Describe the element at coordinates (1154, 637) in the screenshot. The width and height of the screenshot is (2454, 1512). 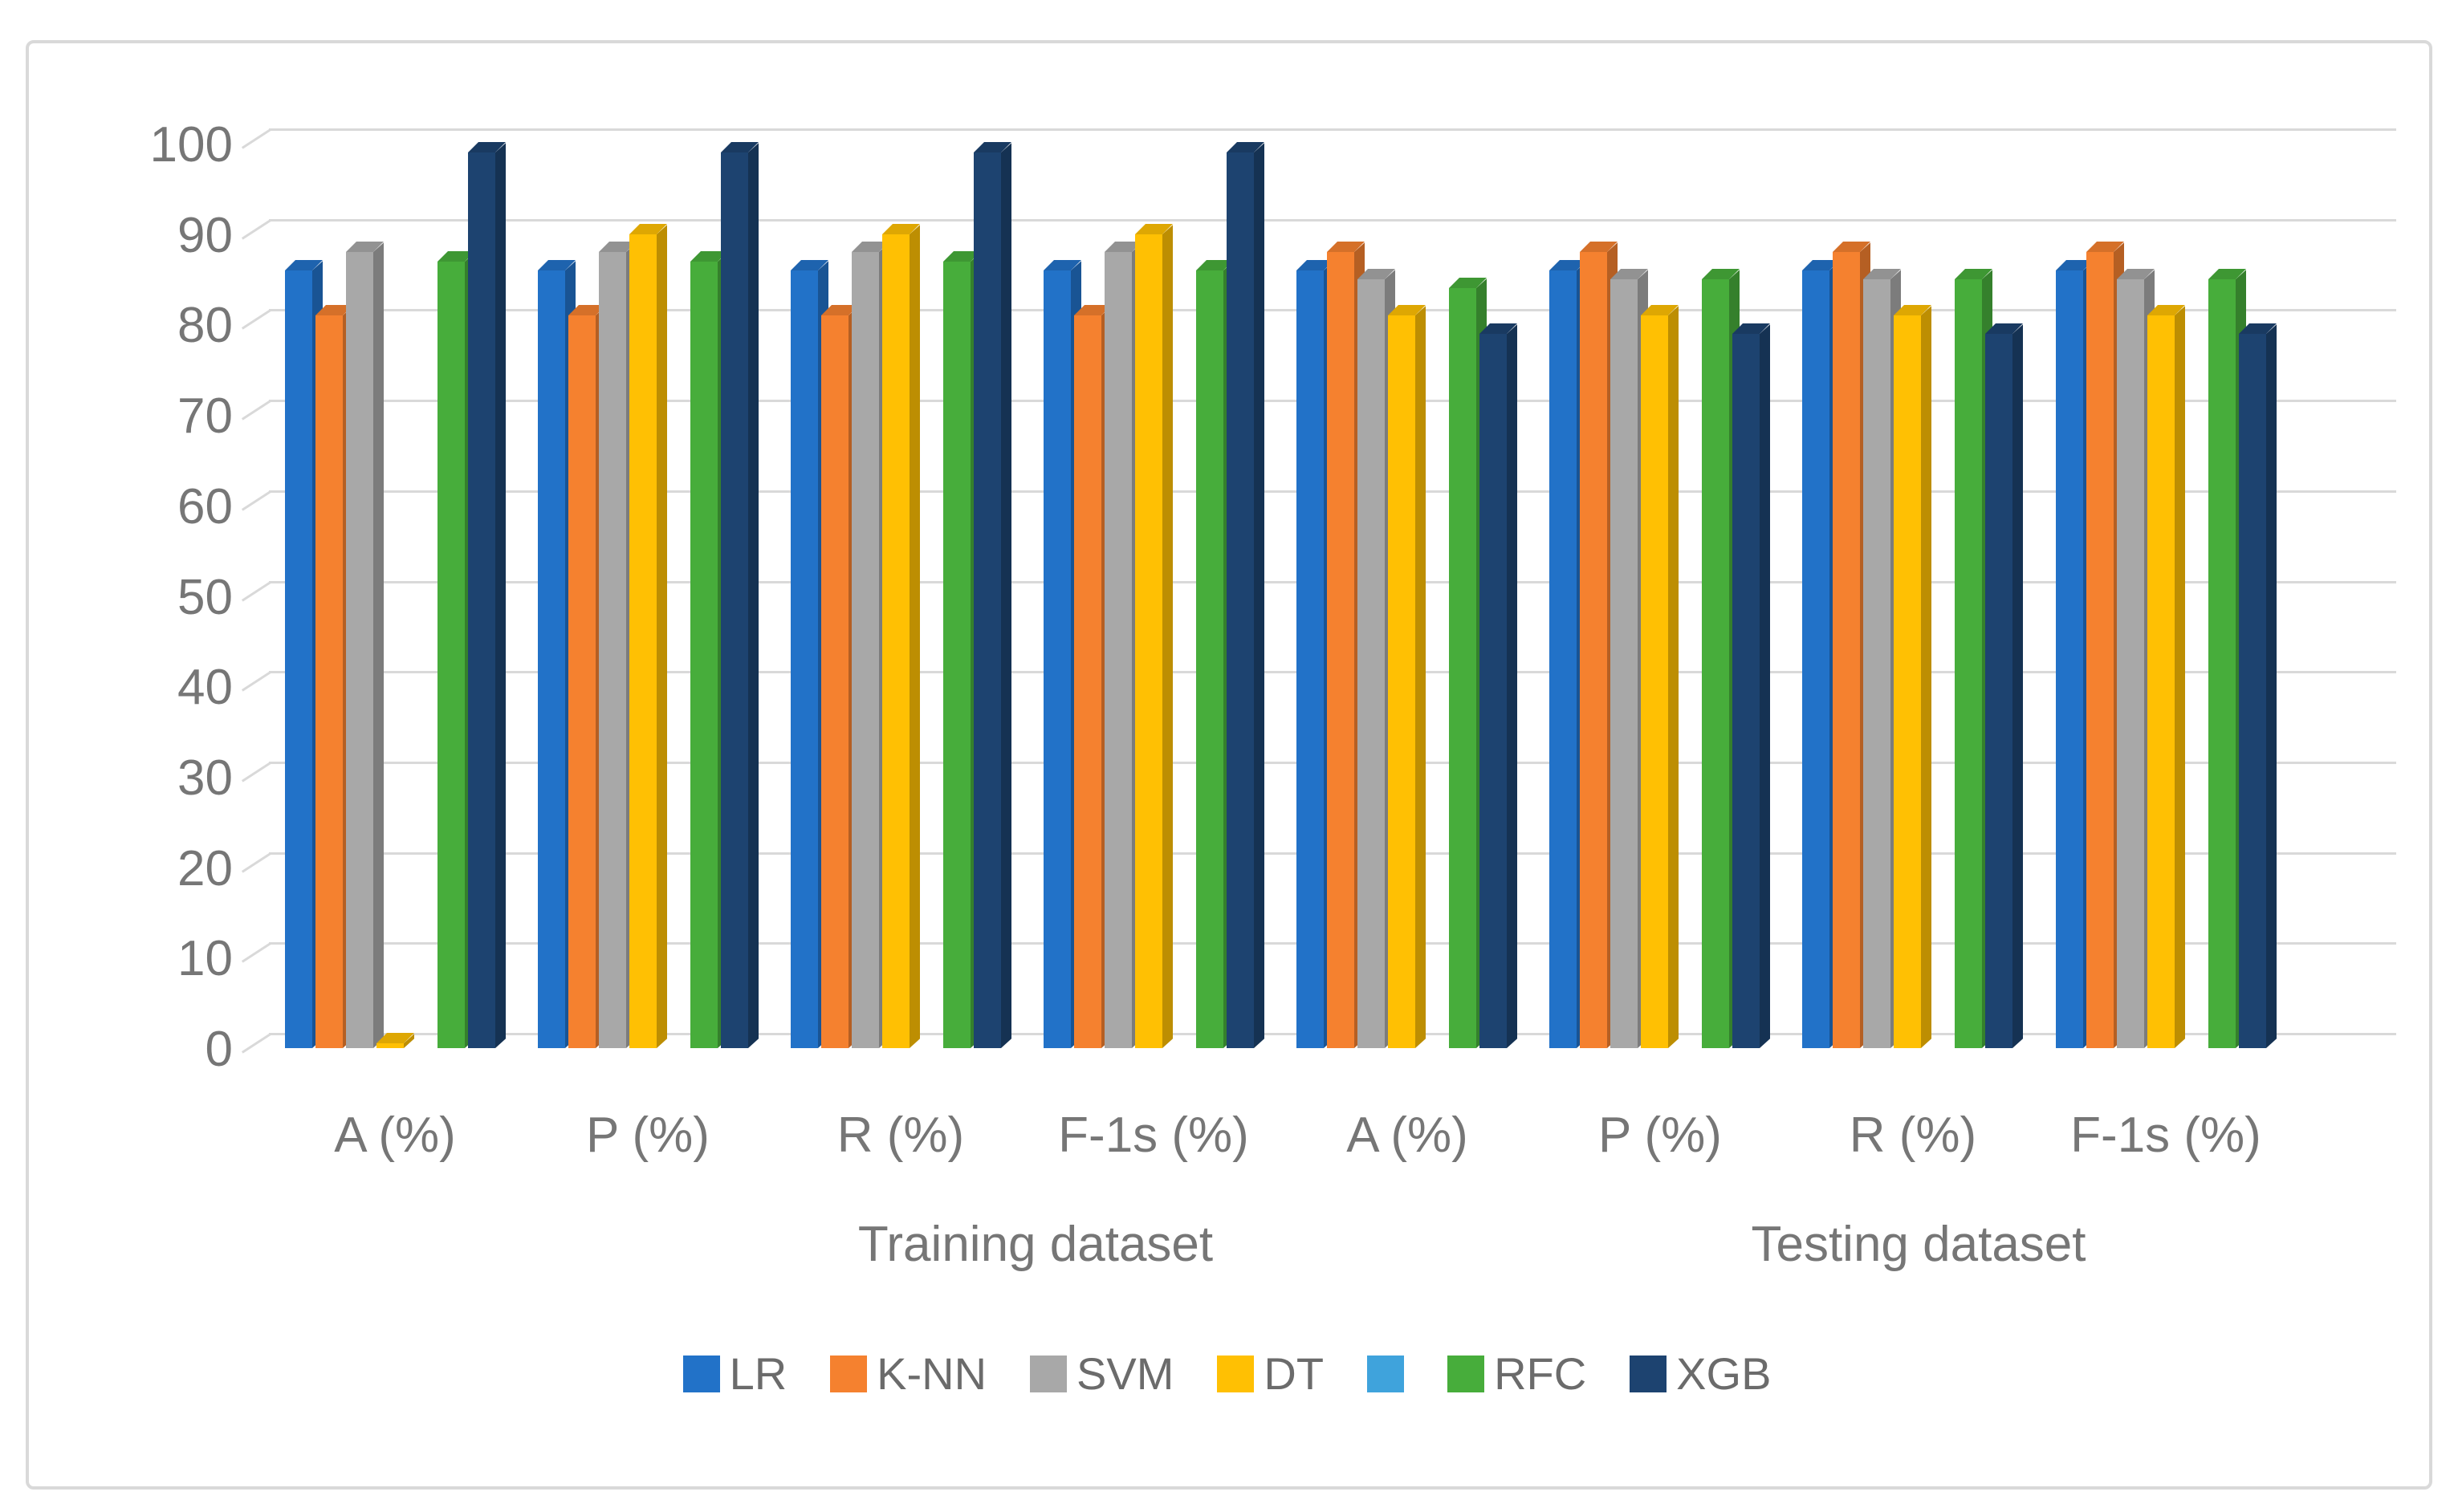
I see `bar-DT-group3` at that location.